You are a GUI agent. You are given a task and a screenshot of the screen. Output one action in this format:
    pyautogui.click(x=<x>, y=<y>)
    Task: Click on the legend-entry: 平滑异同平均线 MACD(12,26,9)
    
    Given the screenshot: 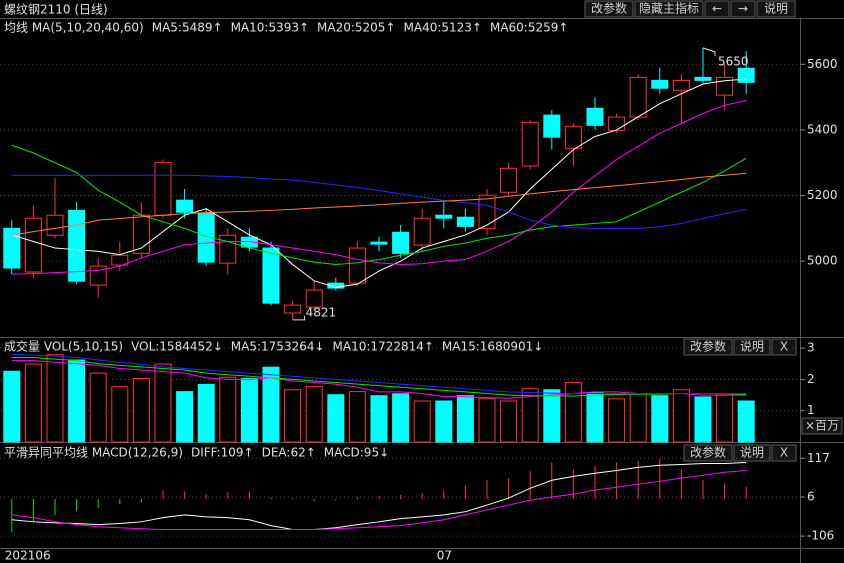 What is the action you would take?
    pyautogui.click(x=93, y=453)
    